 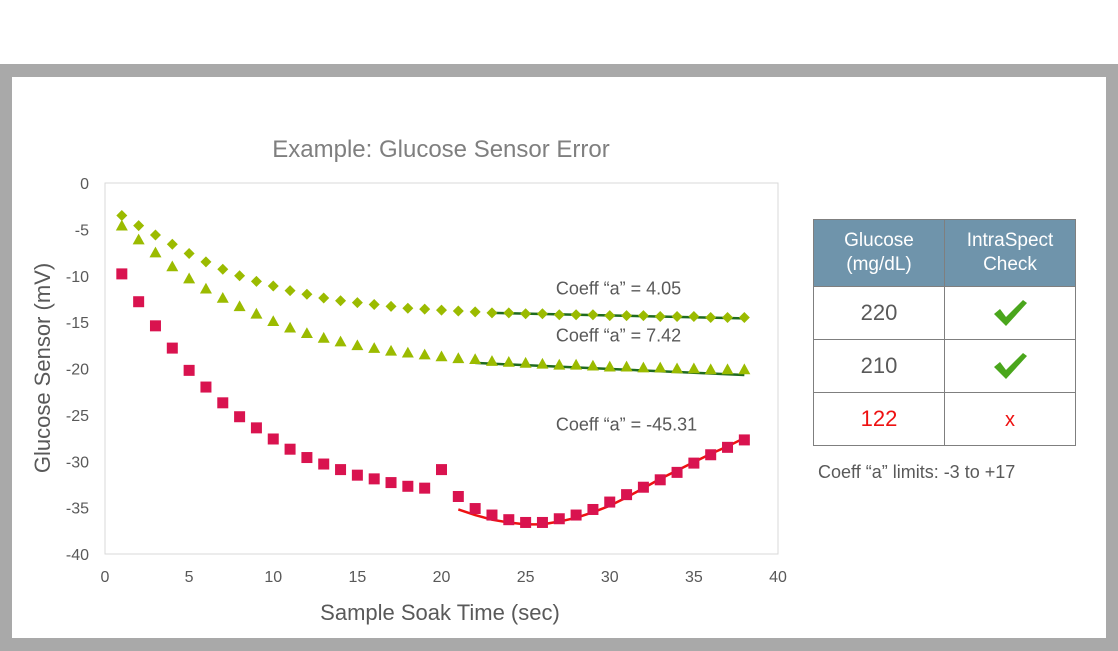 What do you see at coordinates (526, 577) in the screenshot?
I see `x-tick-label: 25` at bounding box center [526, 577].